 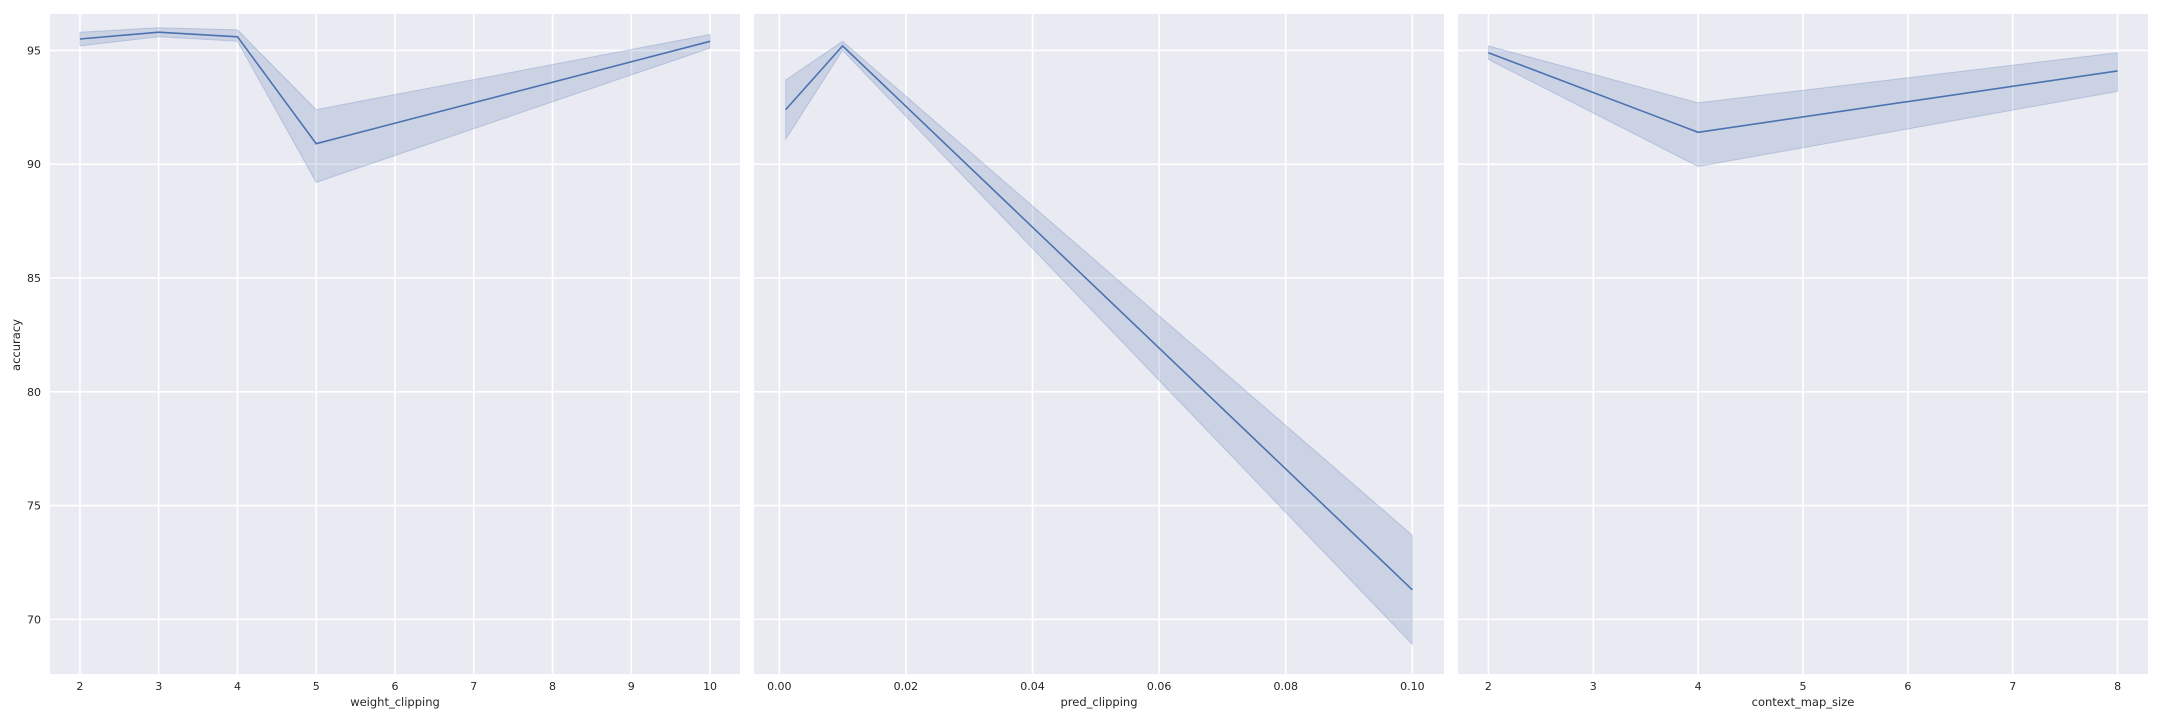 I want to click on x-tick-label: 9, so click(x=631, y=686).